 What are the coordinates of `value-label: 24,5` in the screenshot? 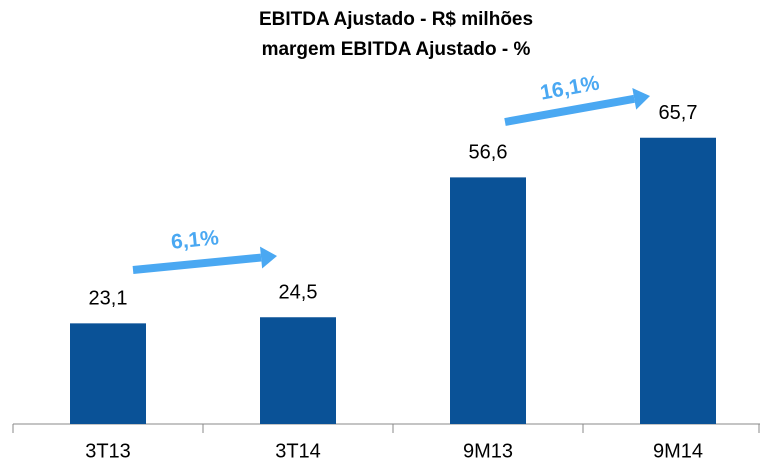 It's located at (298, 293).